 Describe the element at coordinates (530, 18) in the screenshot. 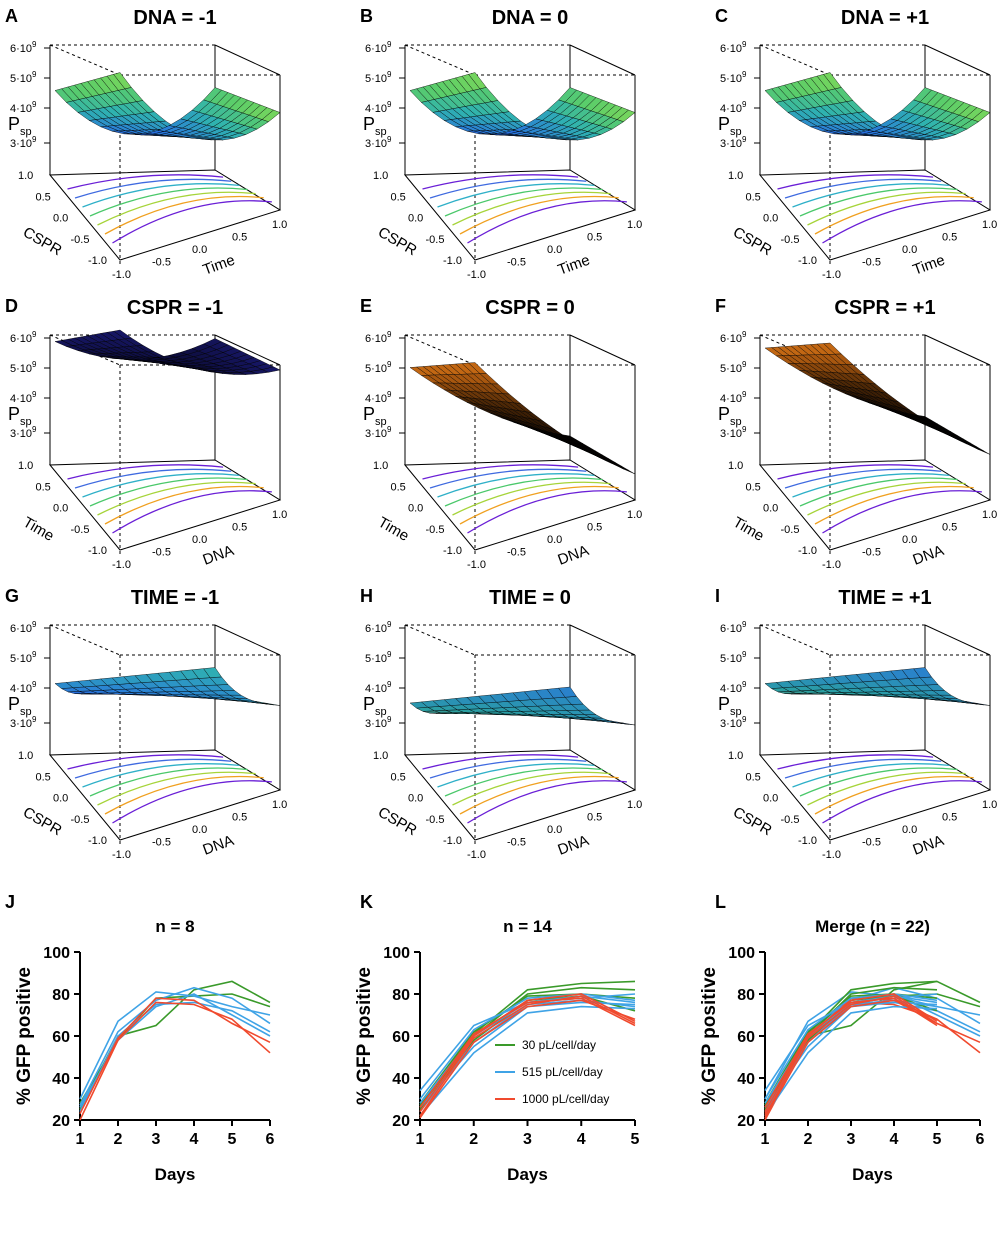

I see `panel-title: DNA = 0` at that location.